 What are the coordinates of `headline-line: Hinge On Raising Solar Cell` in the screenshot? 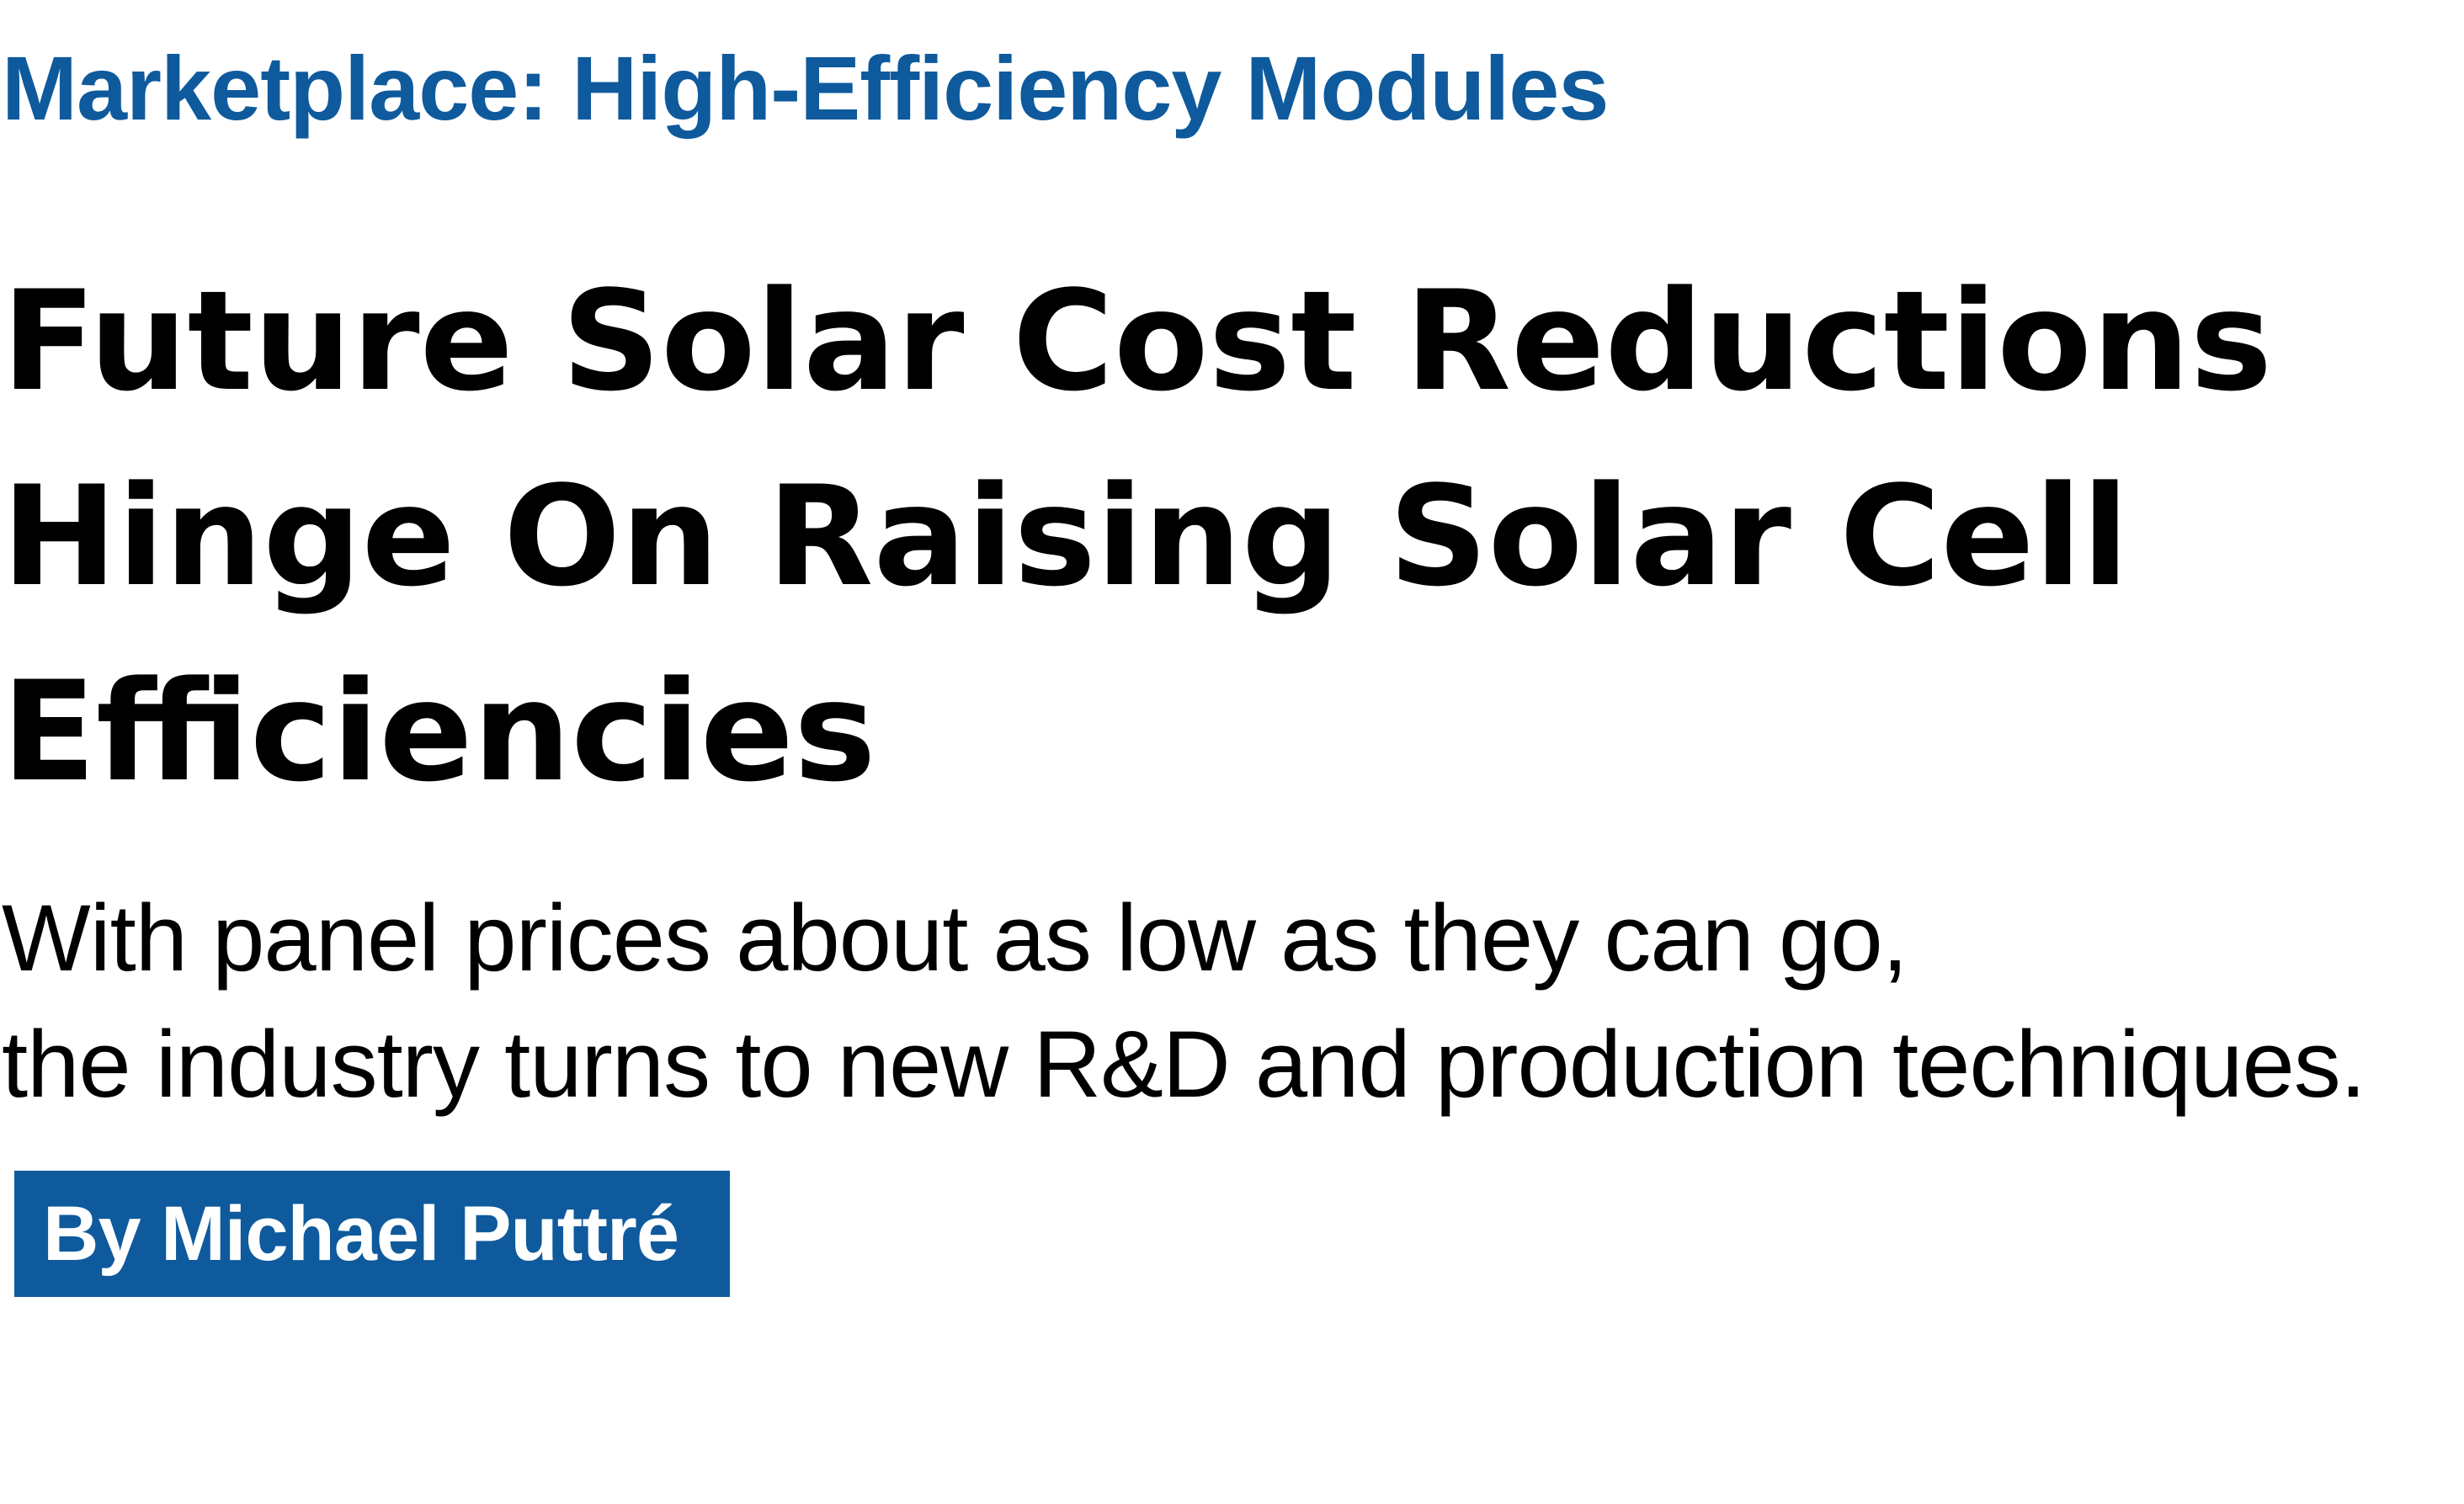 It's located at (1066, 536).